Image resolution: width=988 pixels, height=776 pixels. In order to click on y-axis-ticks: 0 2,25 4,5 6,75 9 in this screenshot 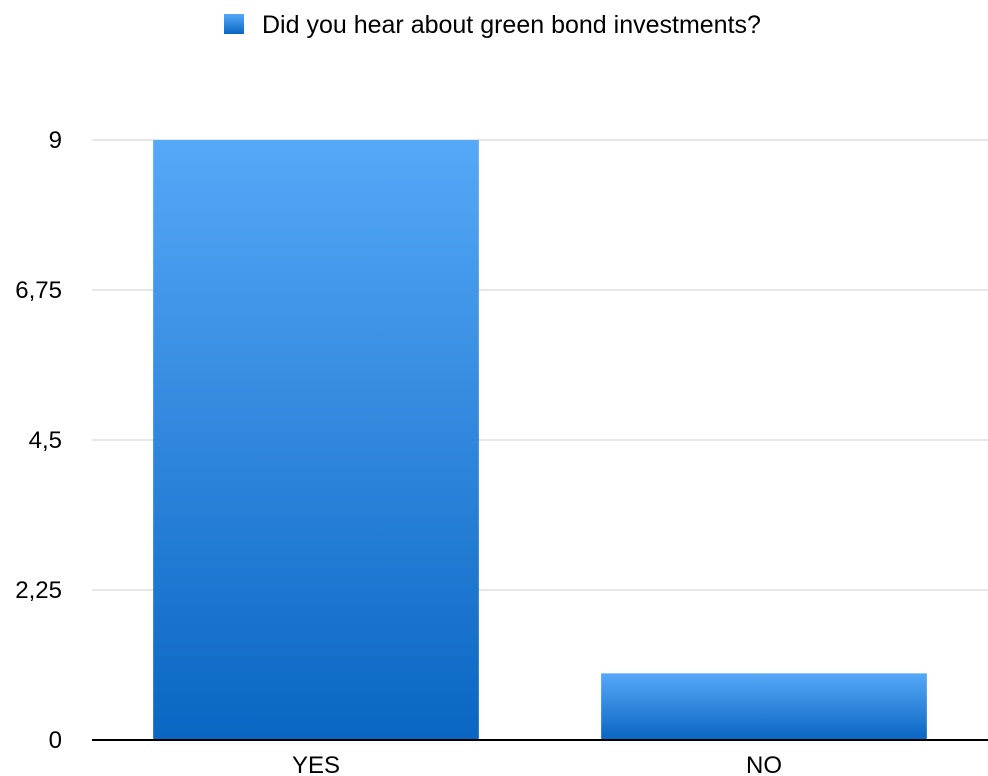, I will do `click(38, 440)`.